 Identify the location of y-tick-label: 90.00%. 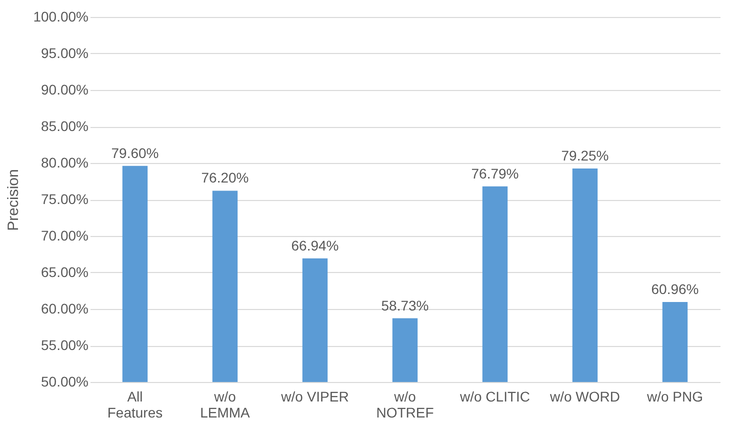
(64, 90).